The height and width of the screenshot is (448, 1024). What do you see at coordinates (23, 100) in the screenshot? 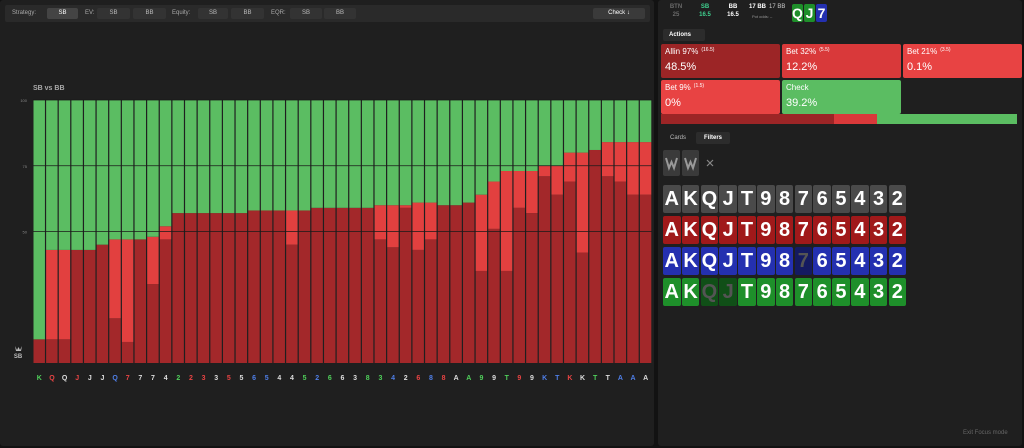
I see `y-tick-label: 100` at bounding box center [23, 100].